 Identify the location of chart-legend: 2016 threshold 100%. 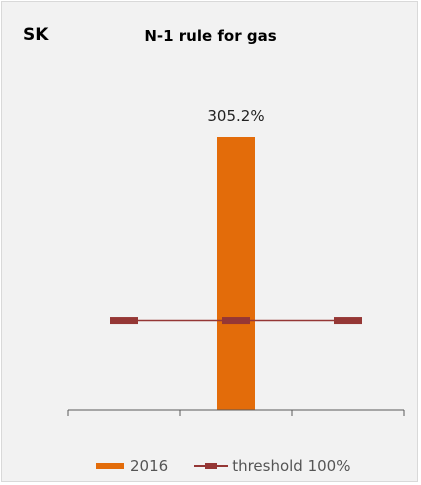
(236, 466).